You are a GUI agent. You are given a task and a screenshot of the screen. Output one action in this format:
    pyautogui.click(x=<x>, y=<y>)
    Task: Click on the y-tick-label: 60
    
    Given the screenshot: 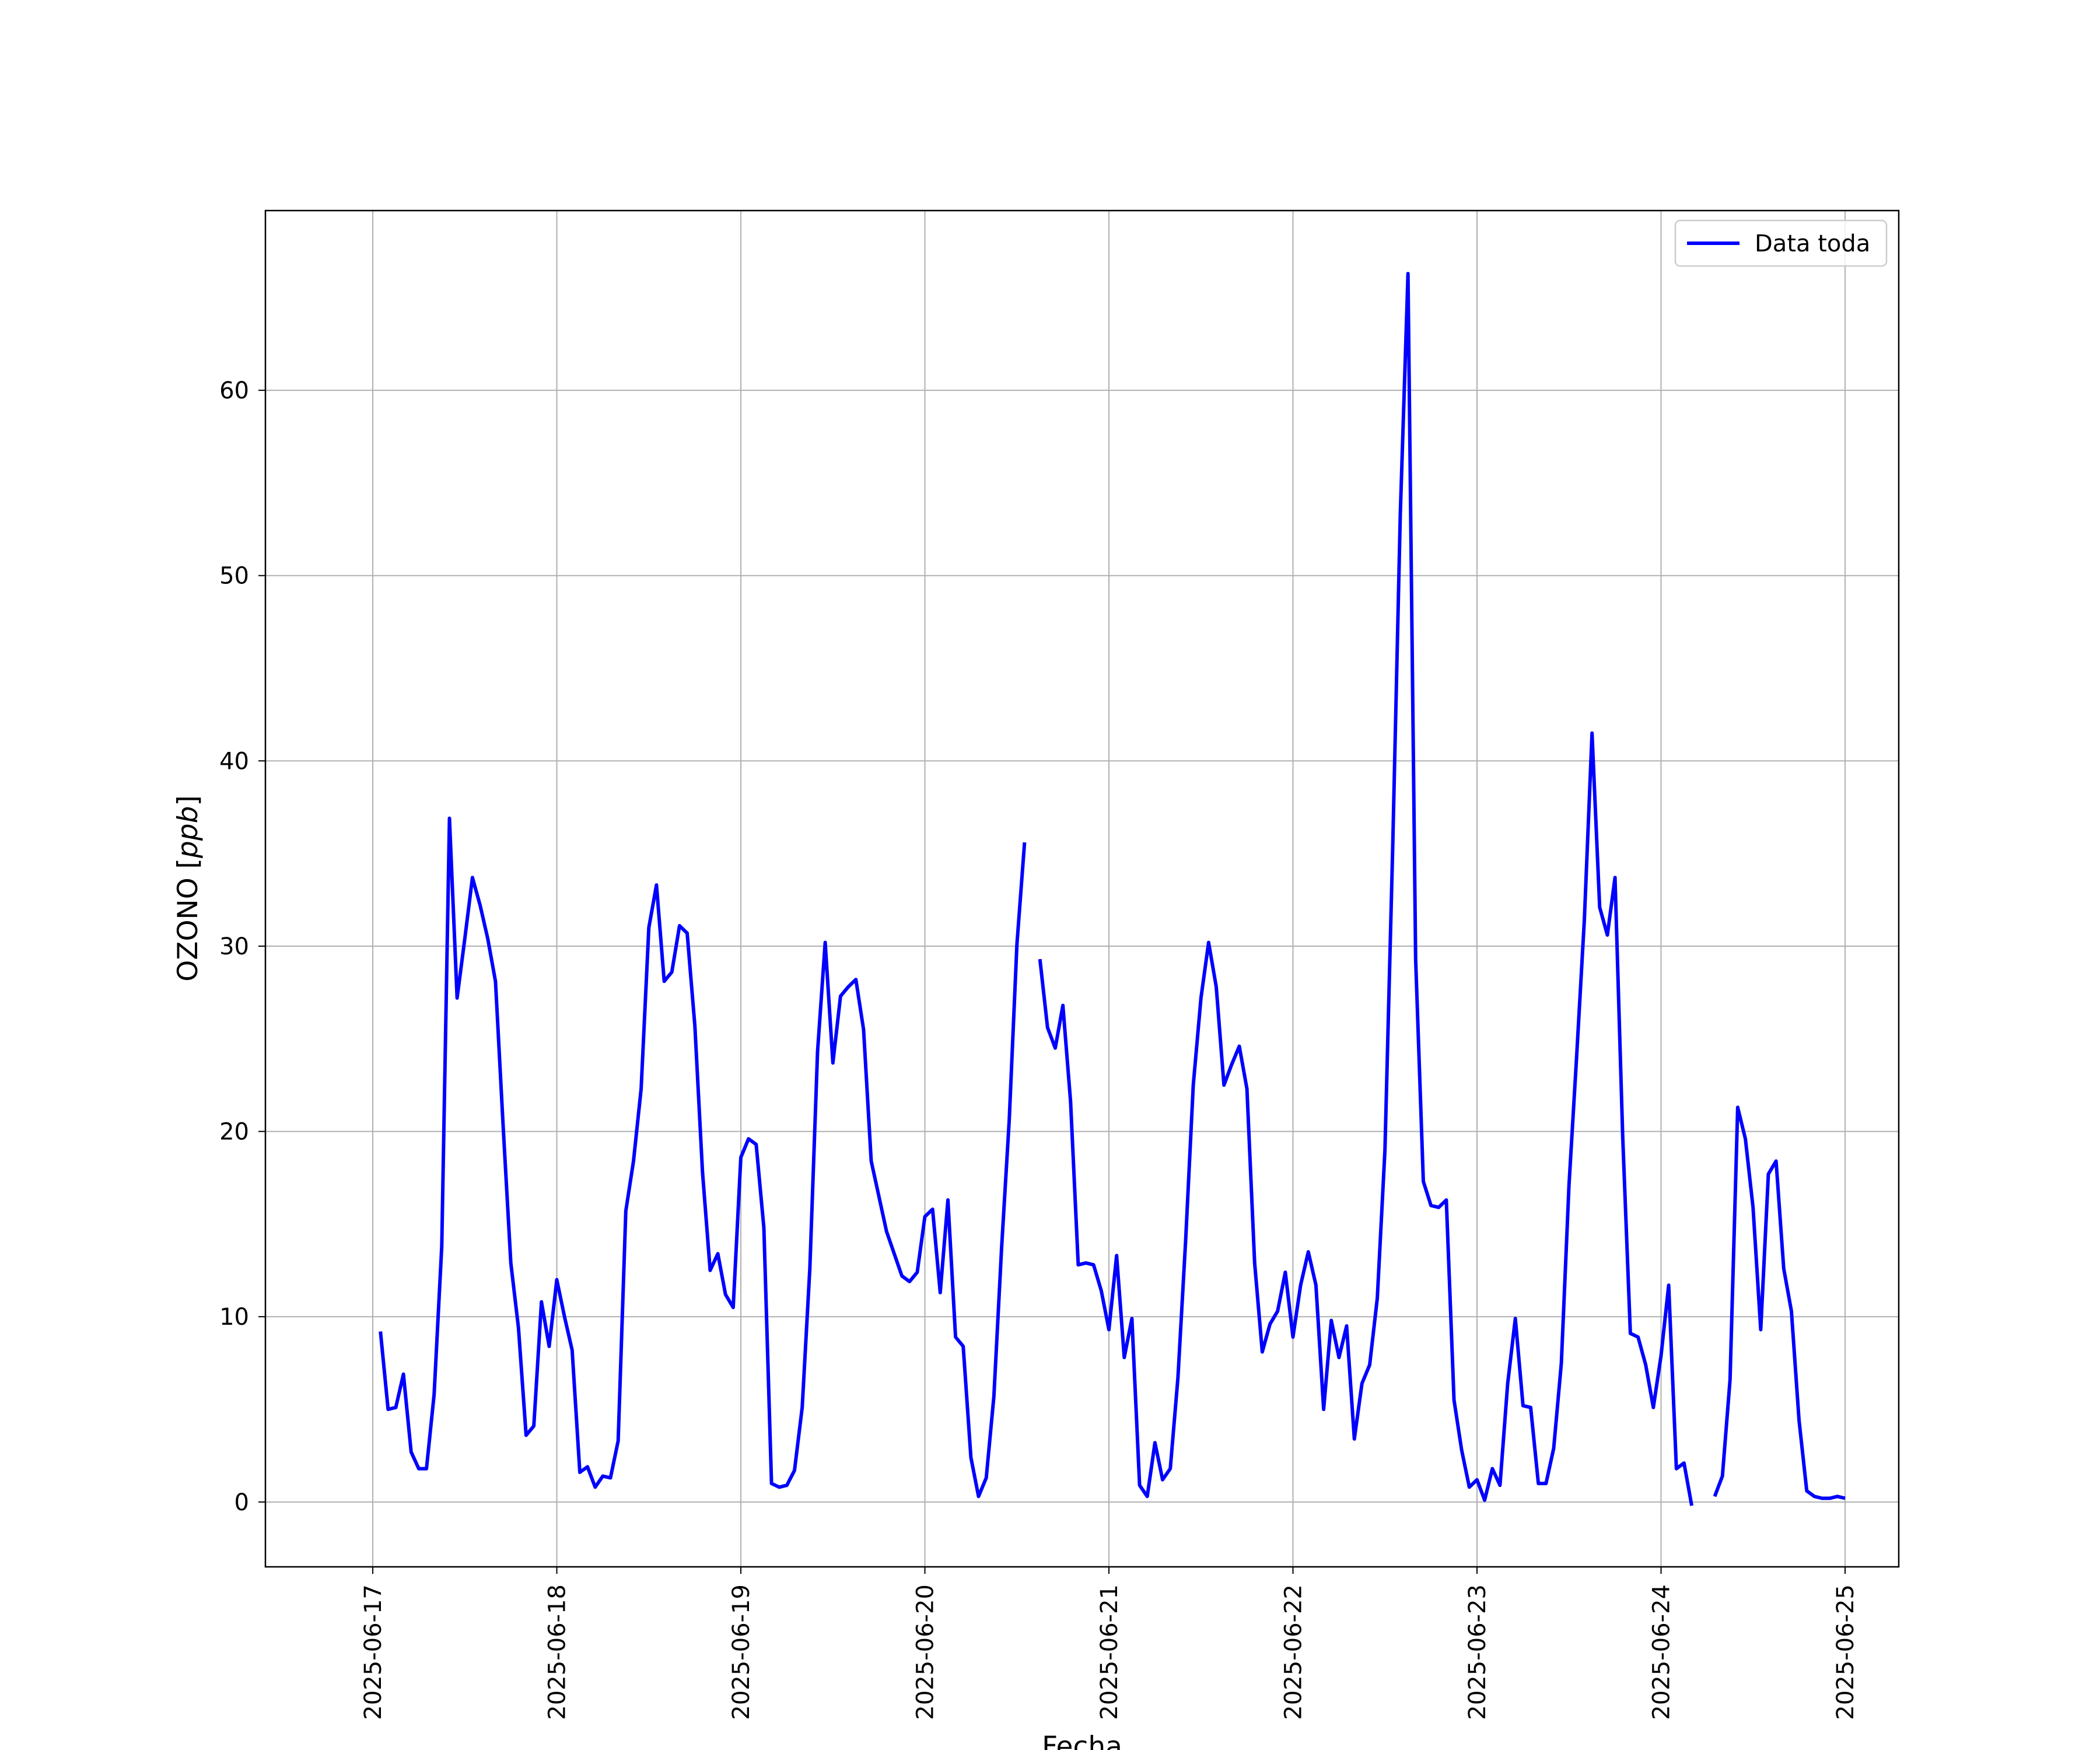 What is the action you would take?
    pyautogui.click(x=234, y=391)
    